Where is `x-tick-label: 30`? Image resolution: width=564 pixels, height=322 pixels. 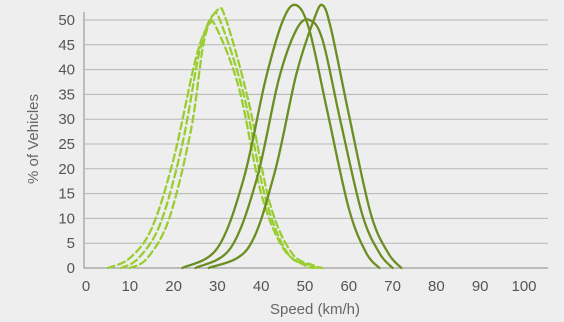
x-tick-label: 30 is located at coordinates (217, 286).